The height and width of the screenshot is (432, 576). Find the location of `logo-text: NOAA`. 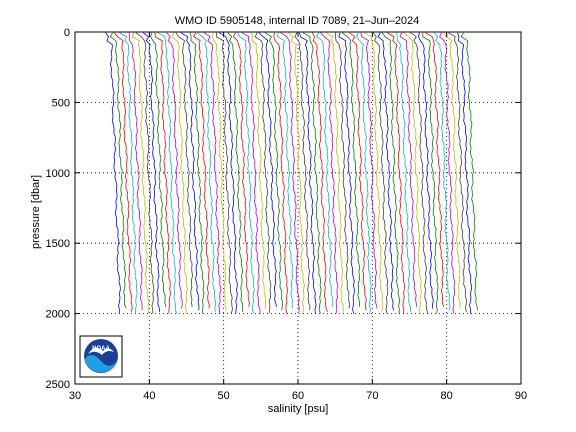

logo-text: NOAA is located at coordinates (101, 349).